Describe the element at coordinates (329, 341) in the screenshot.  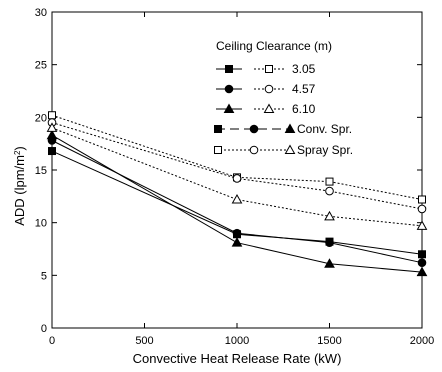
I see `x-tick-label-3: 1500` at that location.